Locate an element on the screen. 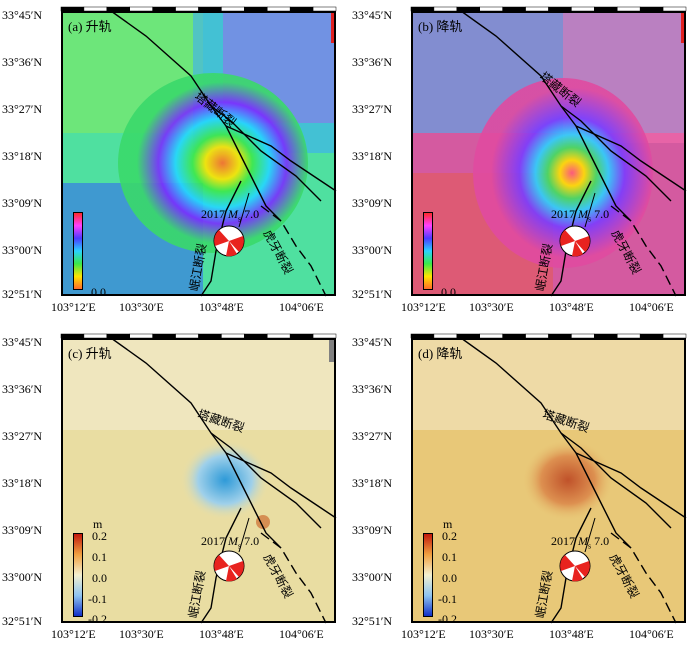  colorbar-b is located at coordinates (428, 251).